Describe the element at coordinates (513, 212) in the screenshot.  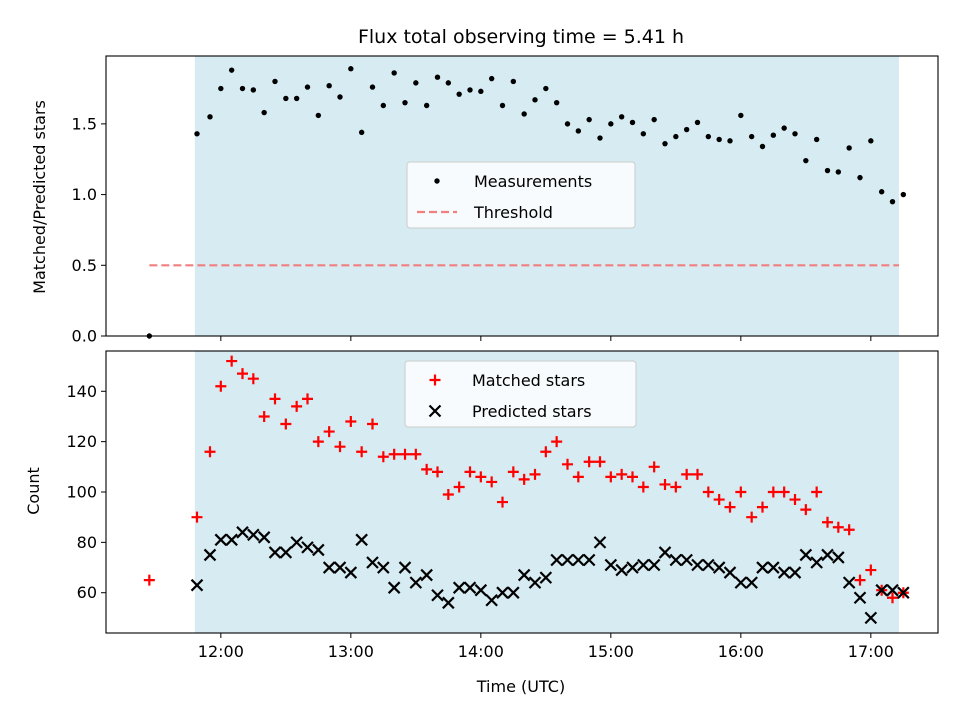
I see `legend-label: Threshold` at that location.